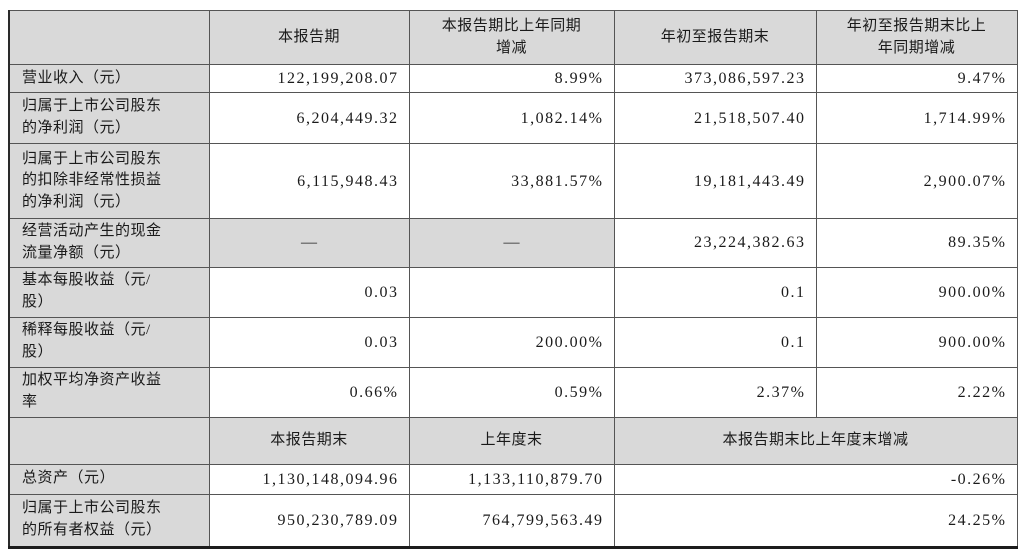 Image resolution: width=1024 pixels, height=550 pixels. I want to click on row-basic-eps: 基本每股收益（元/ 股） 0.03 0.1 900.00%, so click(513, 292).